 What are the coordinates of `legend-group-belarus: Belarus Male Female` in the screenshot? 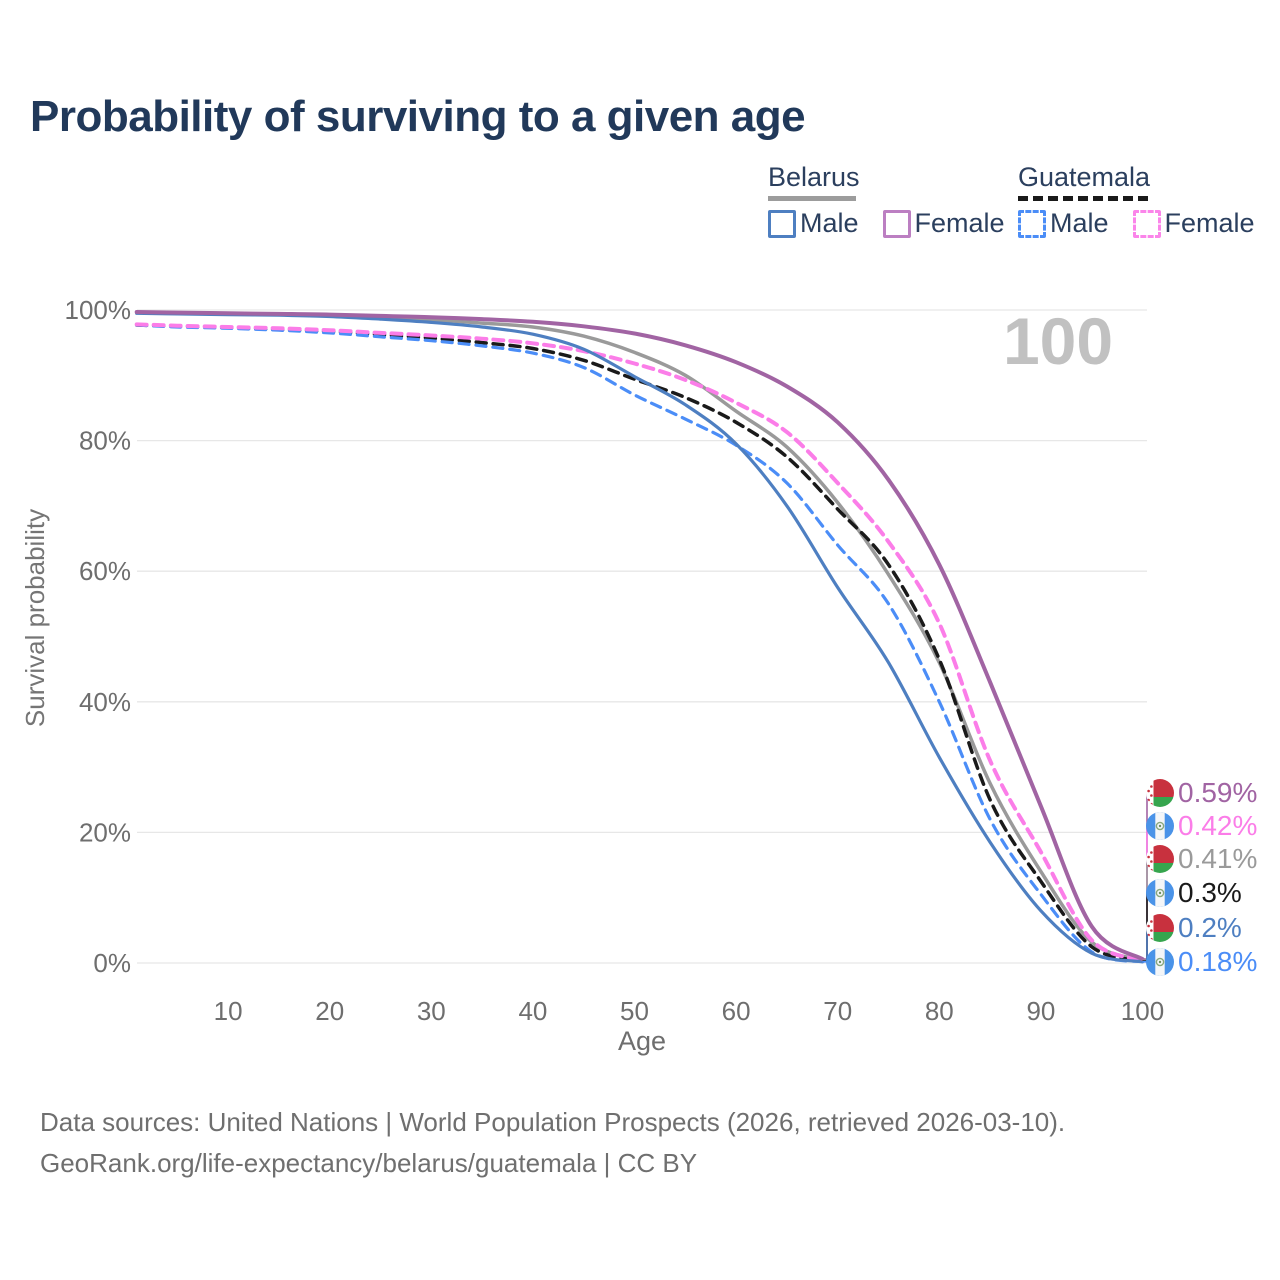 It's located at (886, 200).